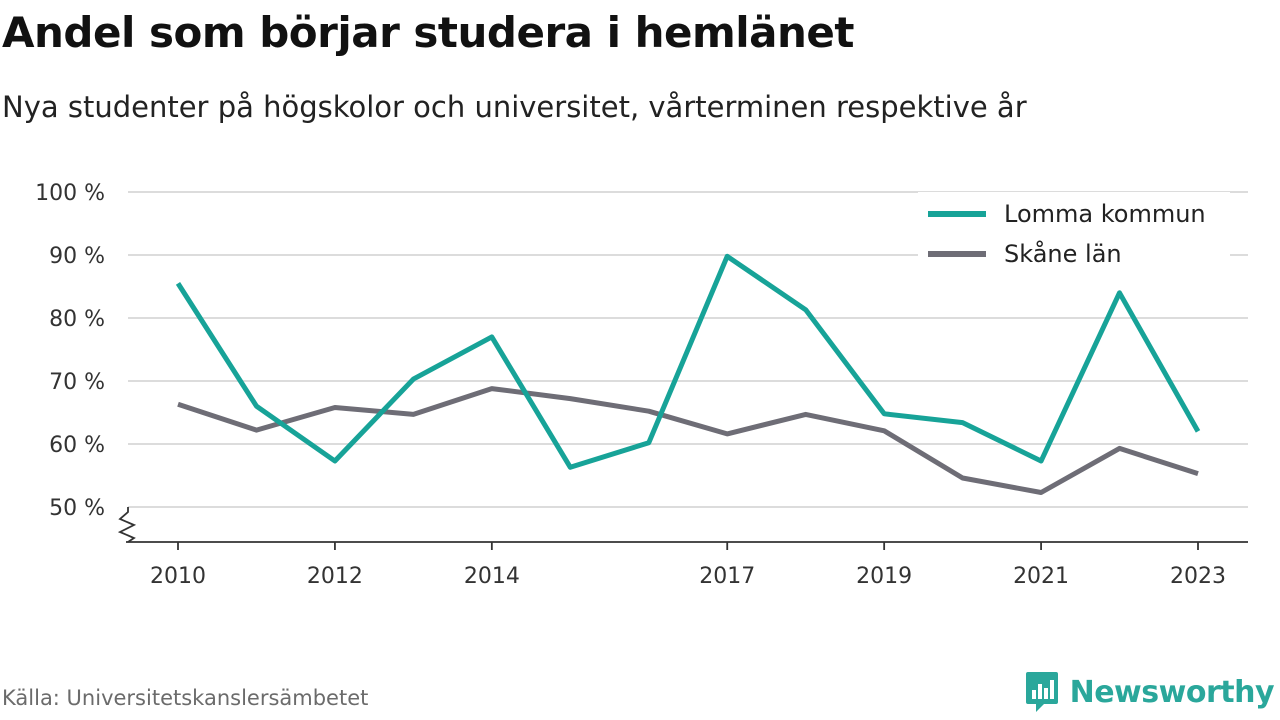 This screenshot has height=720, width=1280. I want to click on x-tick-label: 2014, so click(492, 576).